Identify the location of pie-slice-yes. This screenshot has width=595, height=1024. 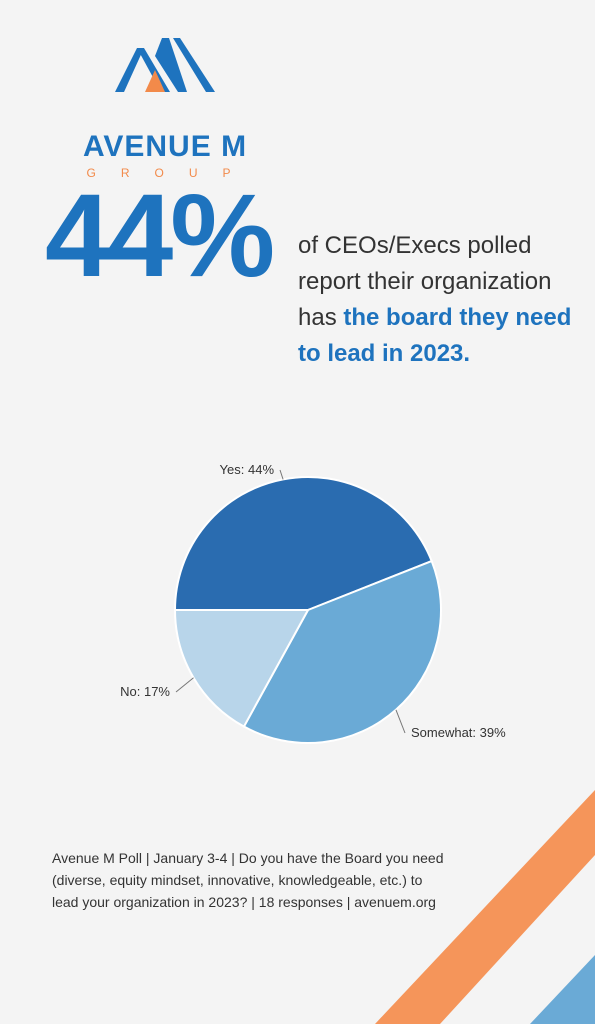
(303, 543).